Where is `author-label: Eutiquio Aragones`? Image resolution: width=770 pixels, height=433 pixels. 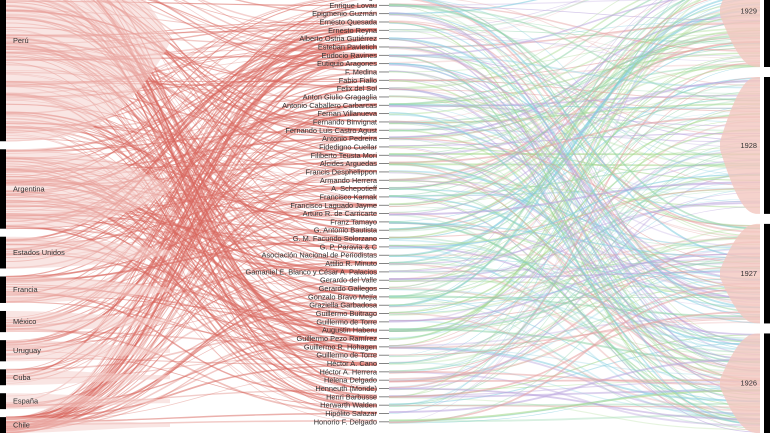 author-label: Eutiquio Aragones is located at coordinates (347, 63).